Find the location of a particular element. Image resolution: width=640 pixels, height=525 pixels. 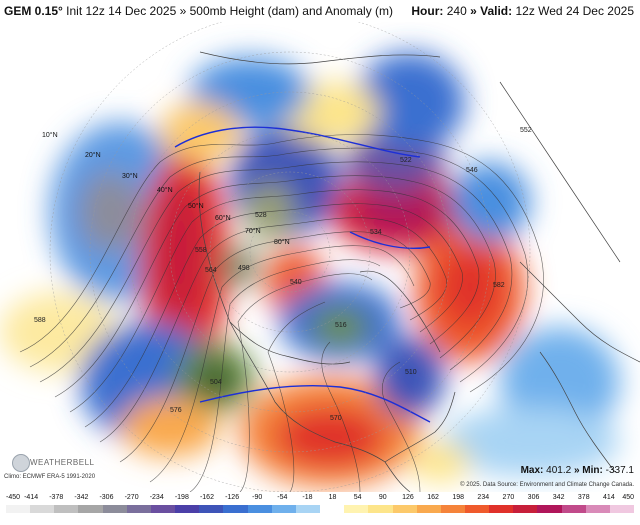

height-label: 576 is located at coordinates (176, 410).